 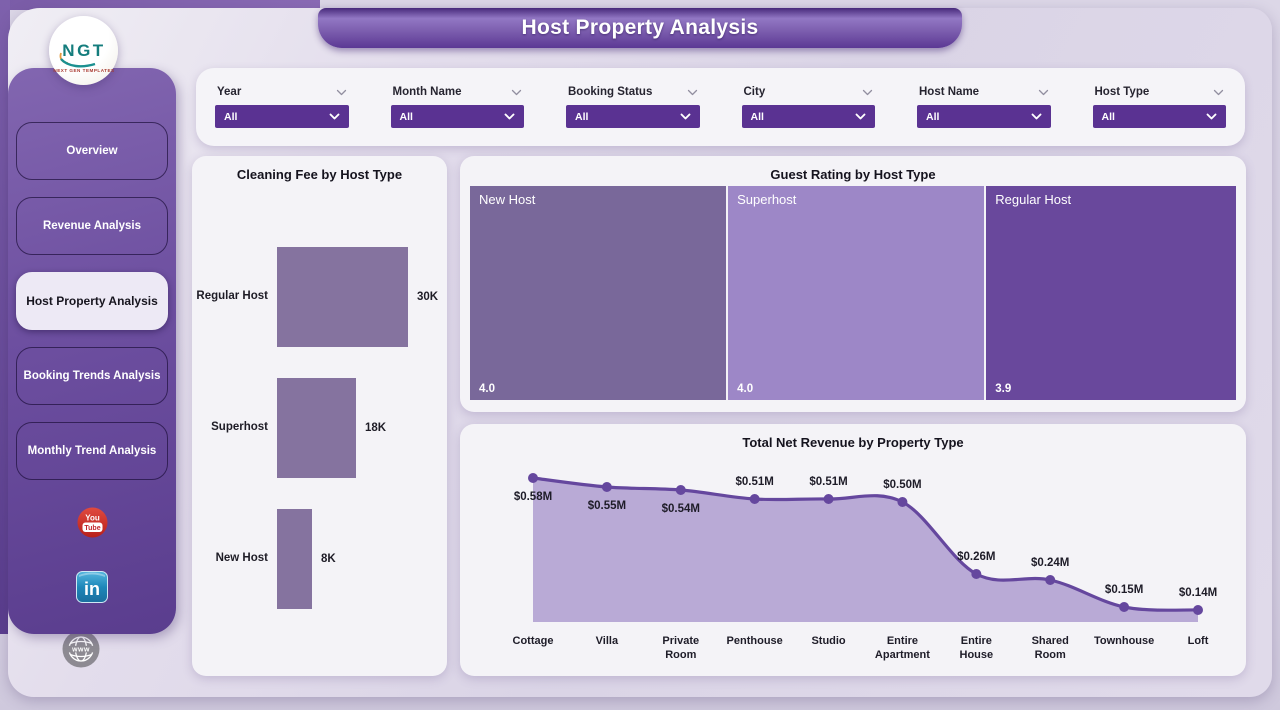 I want to click on data-label: $0.50M, so click(x=902, y=485).